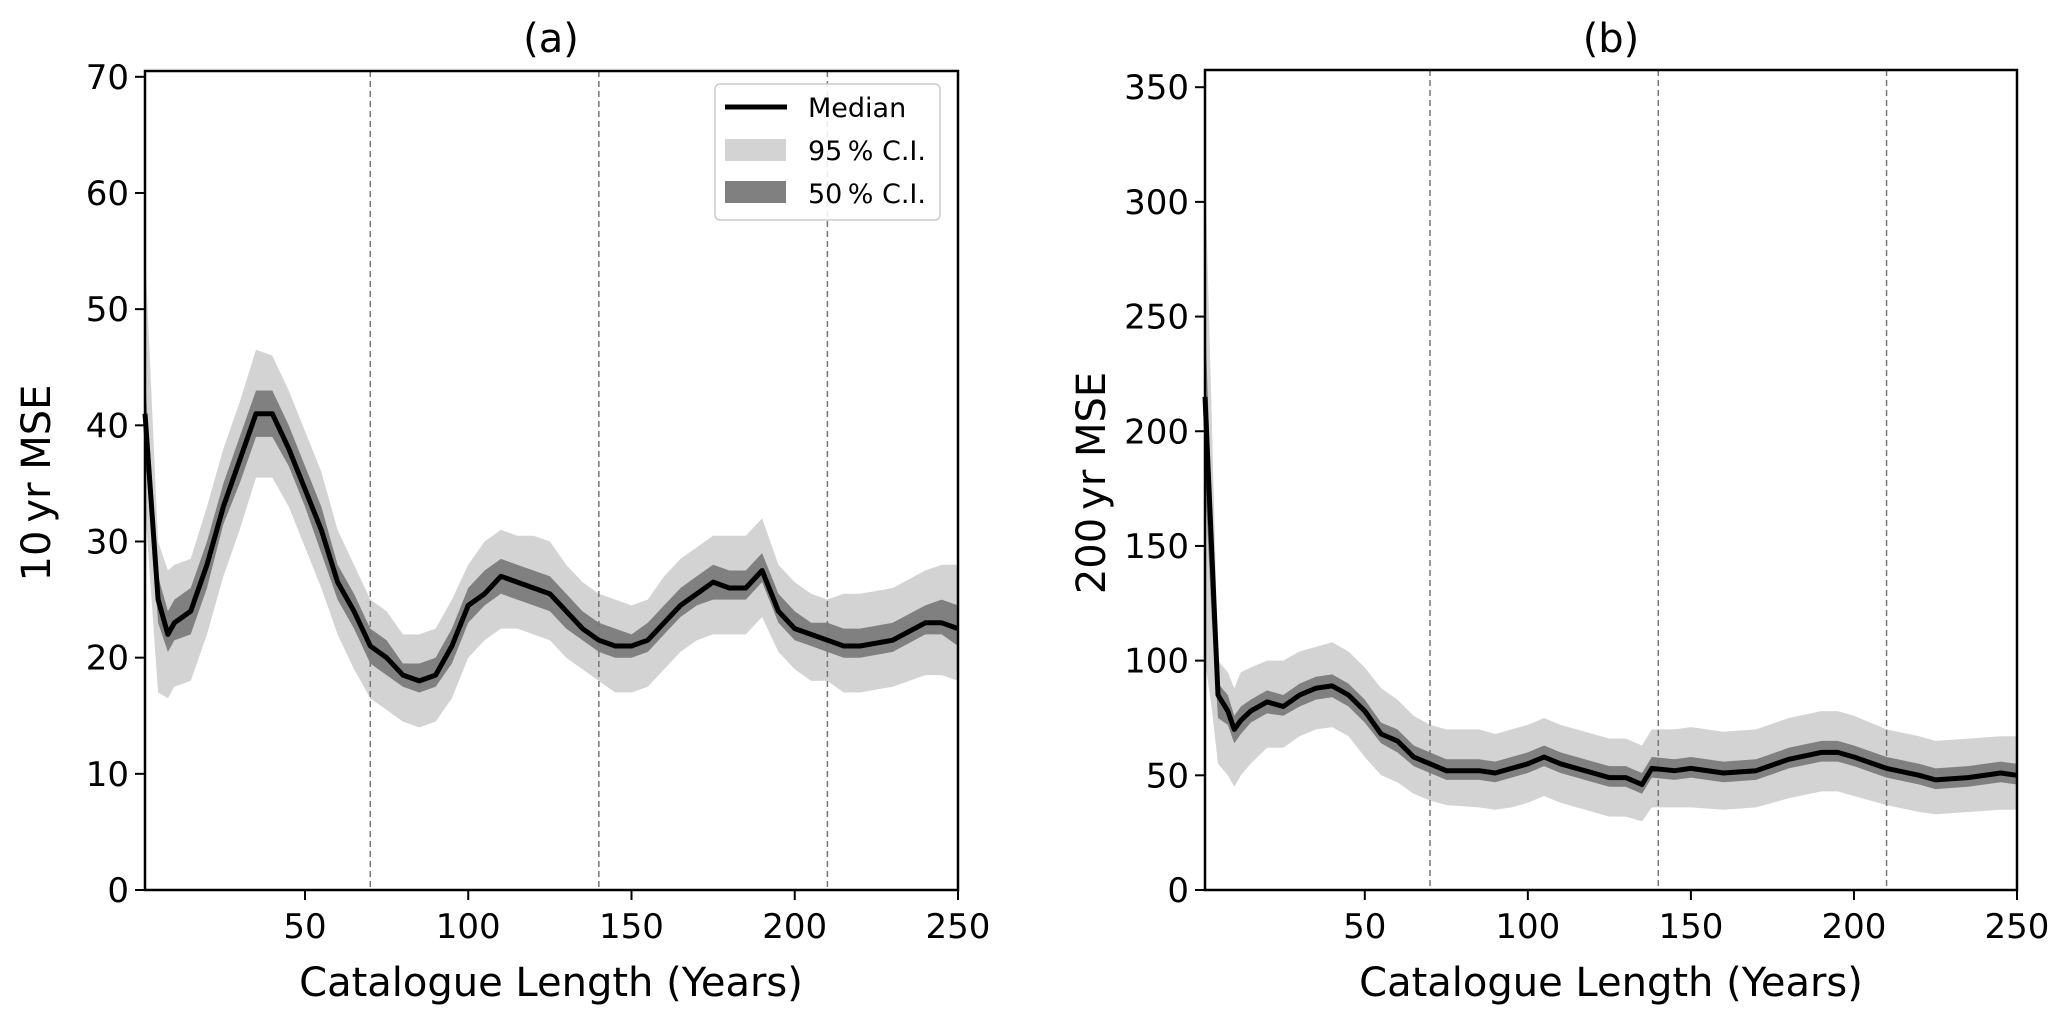 This screenshot has height=1024, width=2067. What do you see at coordinates (1156, 662) in the screenshot?
I see `y-tick-label: 100` at bounding box center [1156, 662].